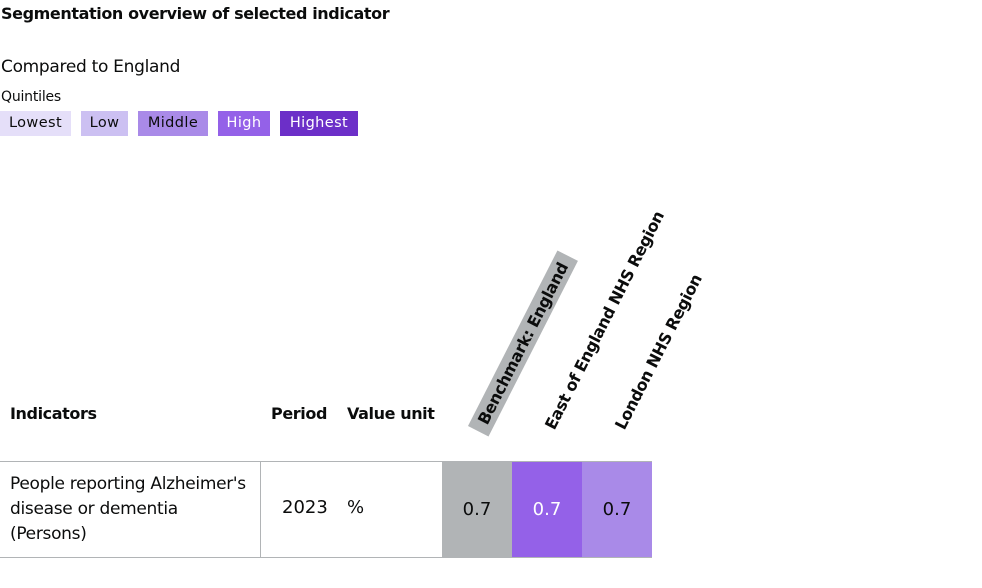 This screenshot has height=588, width=982. Describe the element at coordinates (35, 123) in the screenshot. I see `legend-lowest: Lowest` at that location.